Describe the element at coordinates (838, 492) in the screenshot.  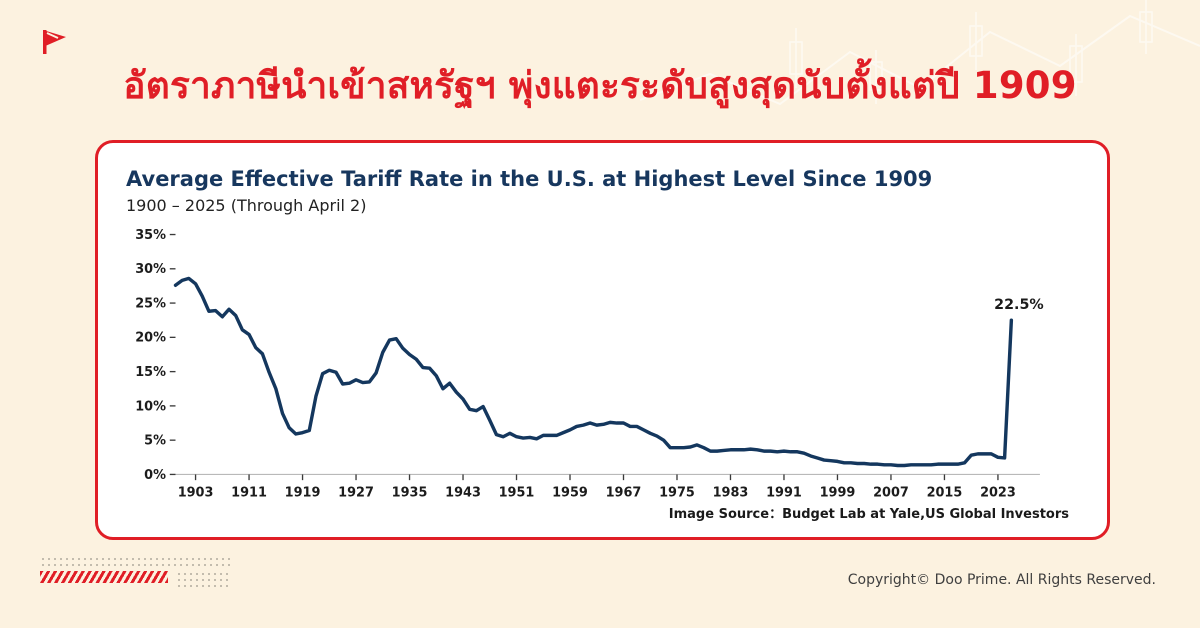
I see `svg-text: 1999` at that location.